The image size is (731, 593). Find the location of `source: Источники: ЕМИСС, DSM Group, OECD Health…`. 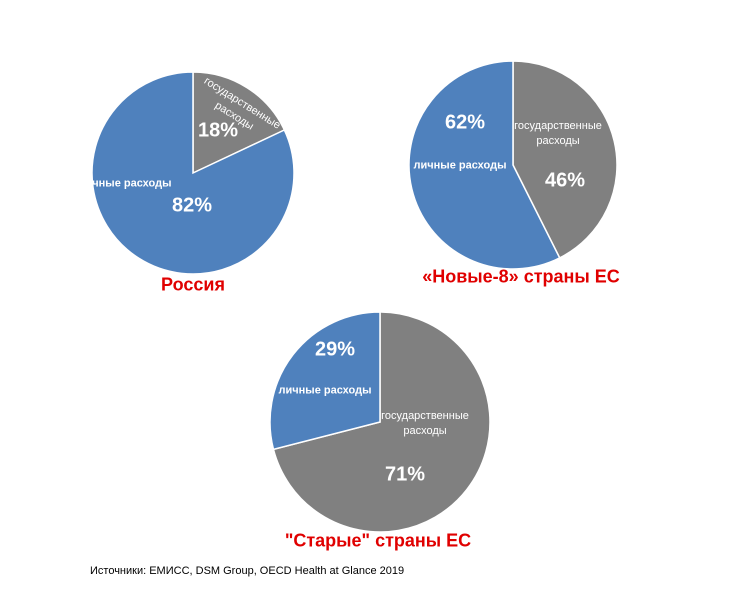

source: Источники: ЕМИСС, DSM Group, OECD Health… is located at coordinates (247, 571).